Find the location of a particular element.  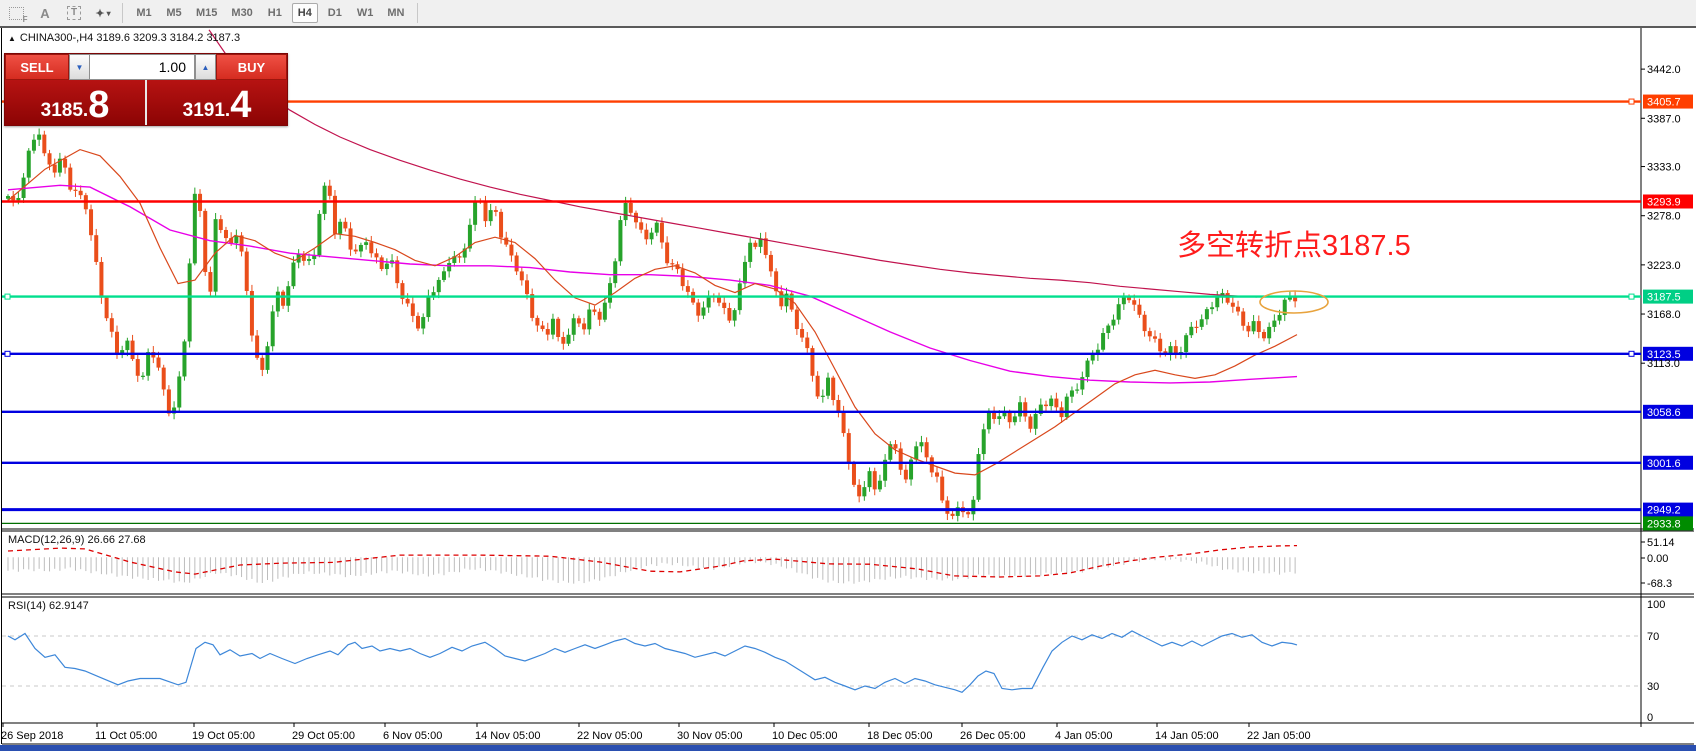

date-label: 18 Dec 05:00 is located at coordinates (899, 736).